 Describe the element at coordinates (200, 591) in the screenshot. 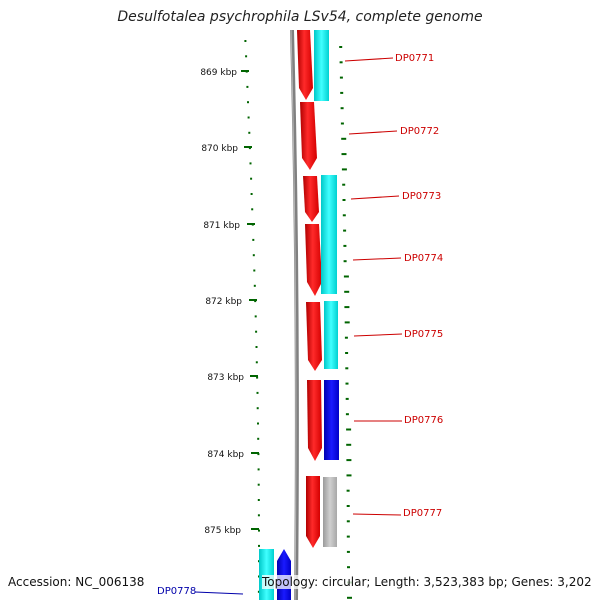

I see `gene-label-dp0778: DP0778` at that location.